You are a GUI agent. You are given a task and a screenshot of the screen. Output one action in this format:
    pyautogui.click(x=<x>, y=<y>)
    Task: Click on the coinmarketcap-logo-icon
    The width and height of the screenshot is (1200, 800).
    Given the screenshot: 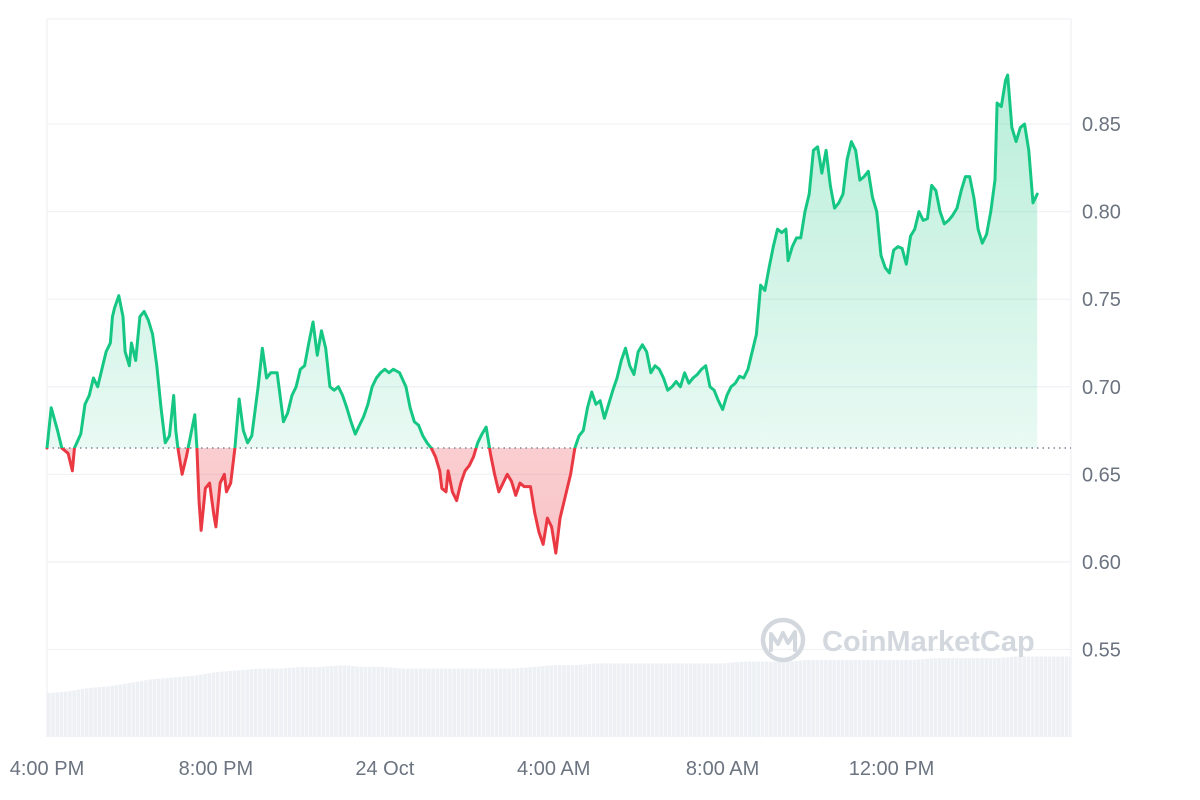 What is the action you would take?
    pyautogui.click(x=783, y=640)
    